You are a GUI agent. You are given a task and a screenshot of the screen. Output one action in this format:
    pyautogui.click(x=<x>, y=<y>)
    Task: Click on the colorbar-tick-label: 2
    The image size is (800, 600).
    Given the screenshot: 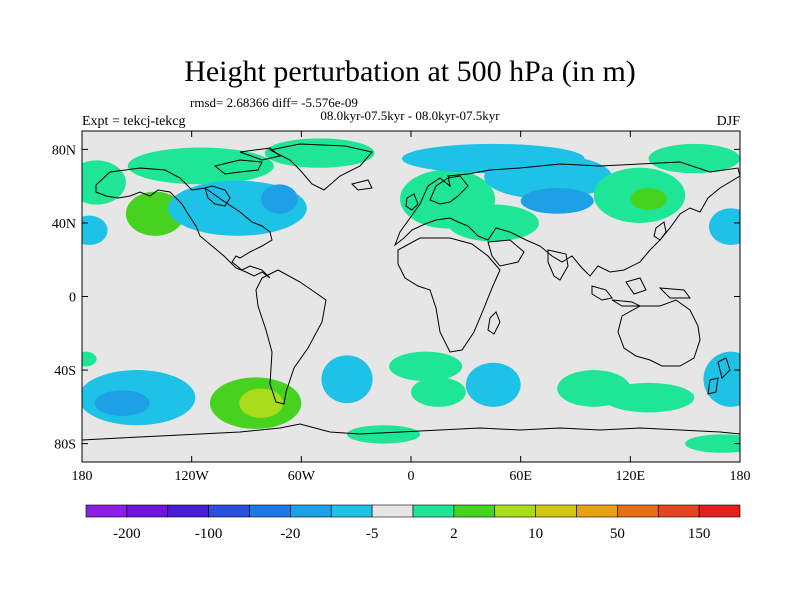 What is the action you would take?
    pyautogui.click(x=454, y=534)
    